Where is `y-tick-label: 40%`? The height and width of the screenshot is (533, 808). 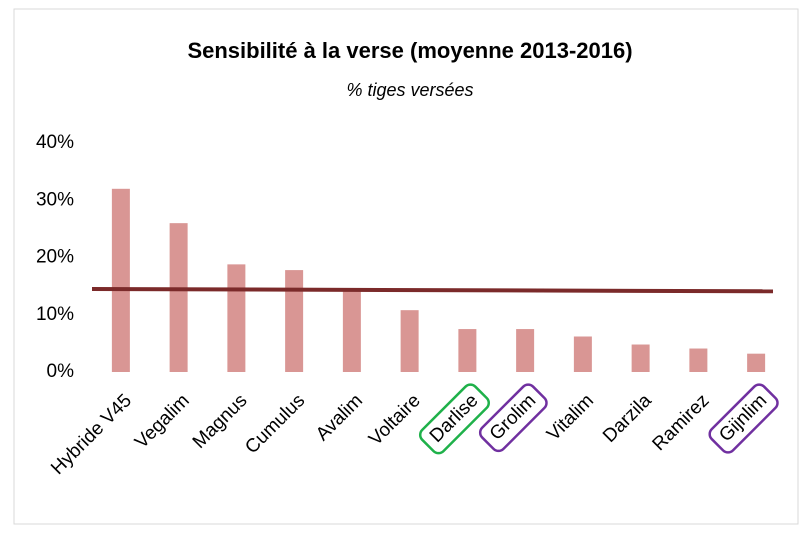 y-tick-label: 40% is located at coordinates (55, 142).